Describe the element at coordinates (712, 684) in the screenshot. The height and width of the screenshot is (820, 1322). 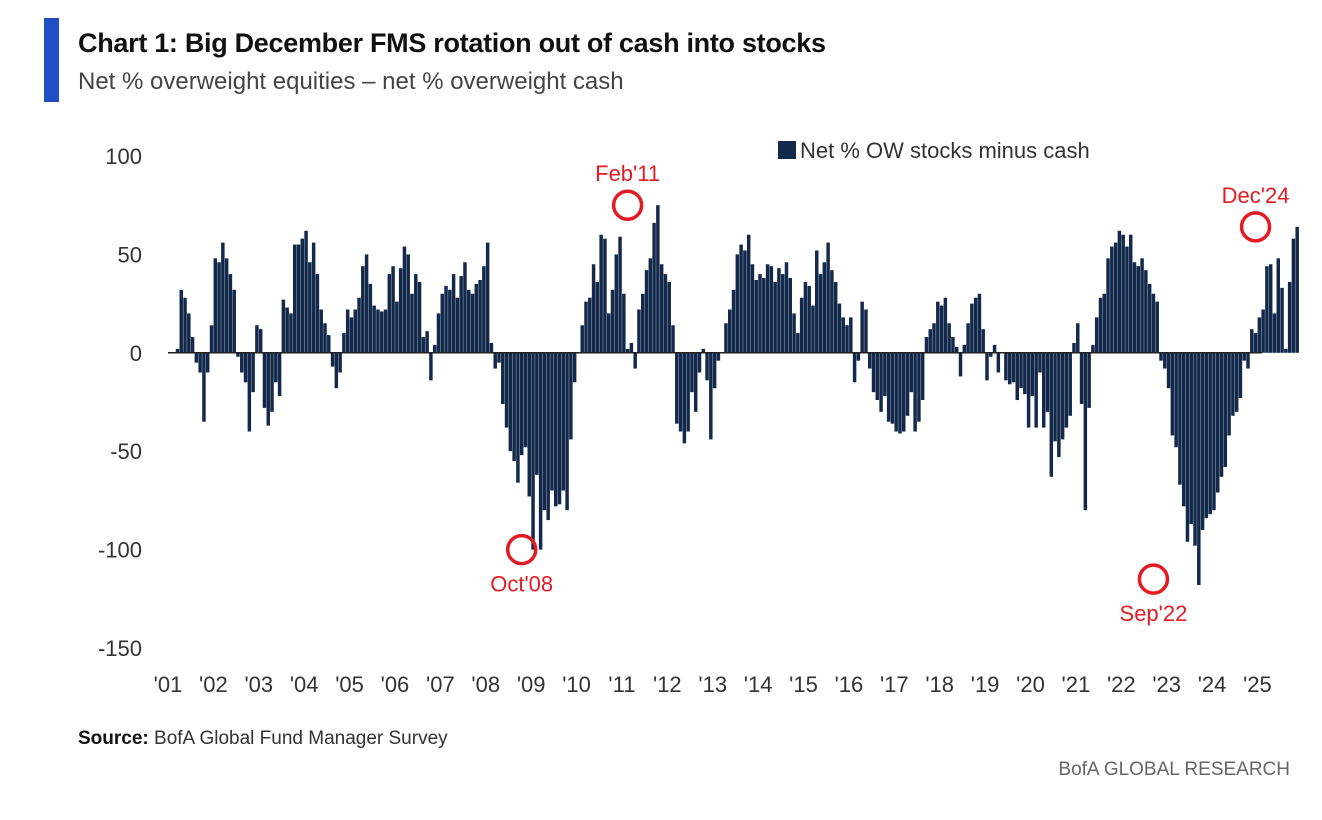
I see `x-tick-label: '13` at that location.